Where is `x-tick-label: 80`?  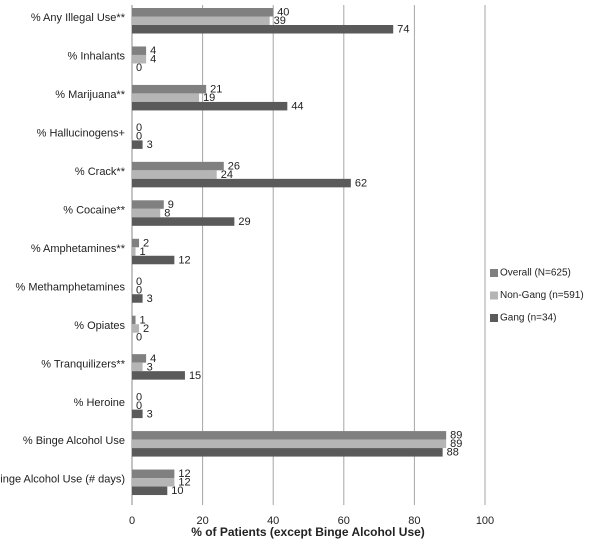 x-tick-label: 80 is located at coordinates (414, 521).